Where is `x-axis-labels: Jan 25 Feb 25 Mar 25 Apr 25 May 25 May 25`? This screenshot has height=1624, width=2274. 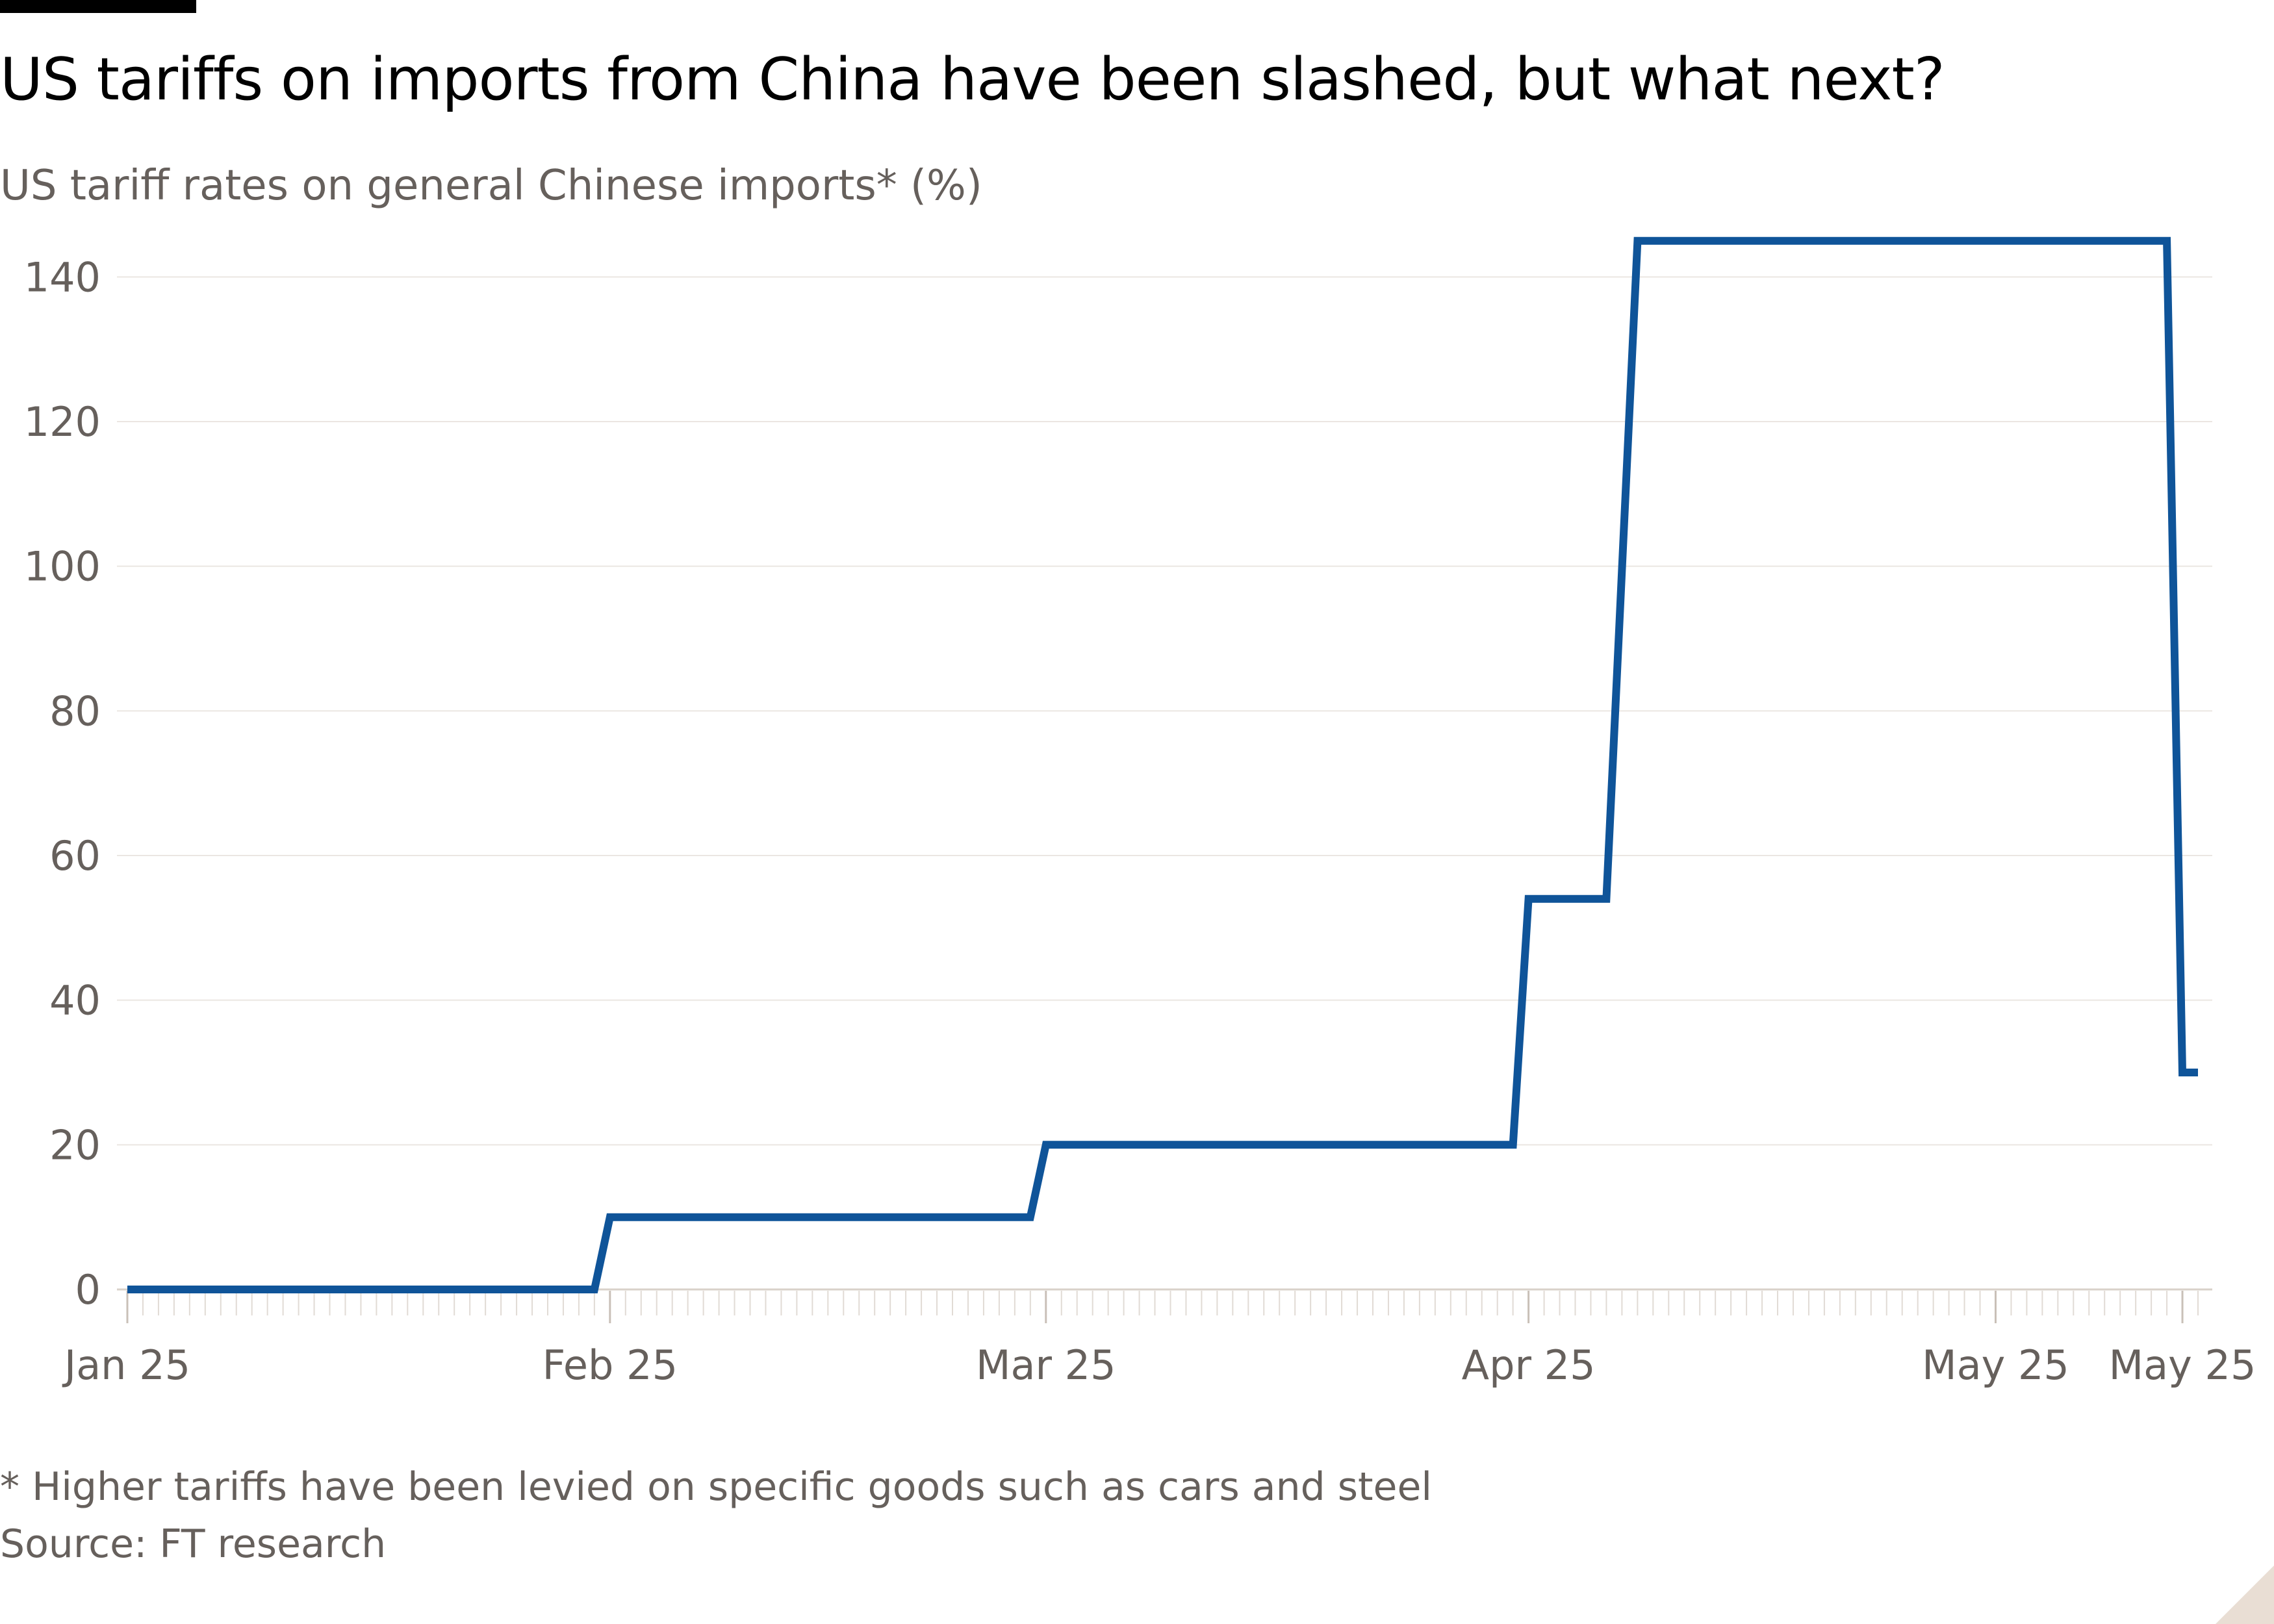 x-axis-labels: Jan 25 Feb 25 Mar 25 Apr 25 May 25 May 25 is located at coordinates (1159, 1365).